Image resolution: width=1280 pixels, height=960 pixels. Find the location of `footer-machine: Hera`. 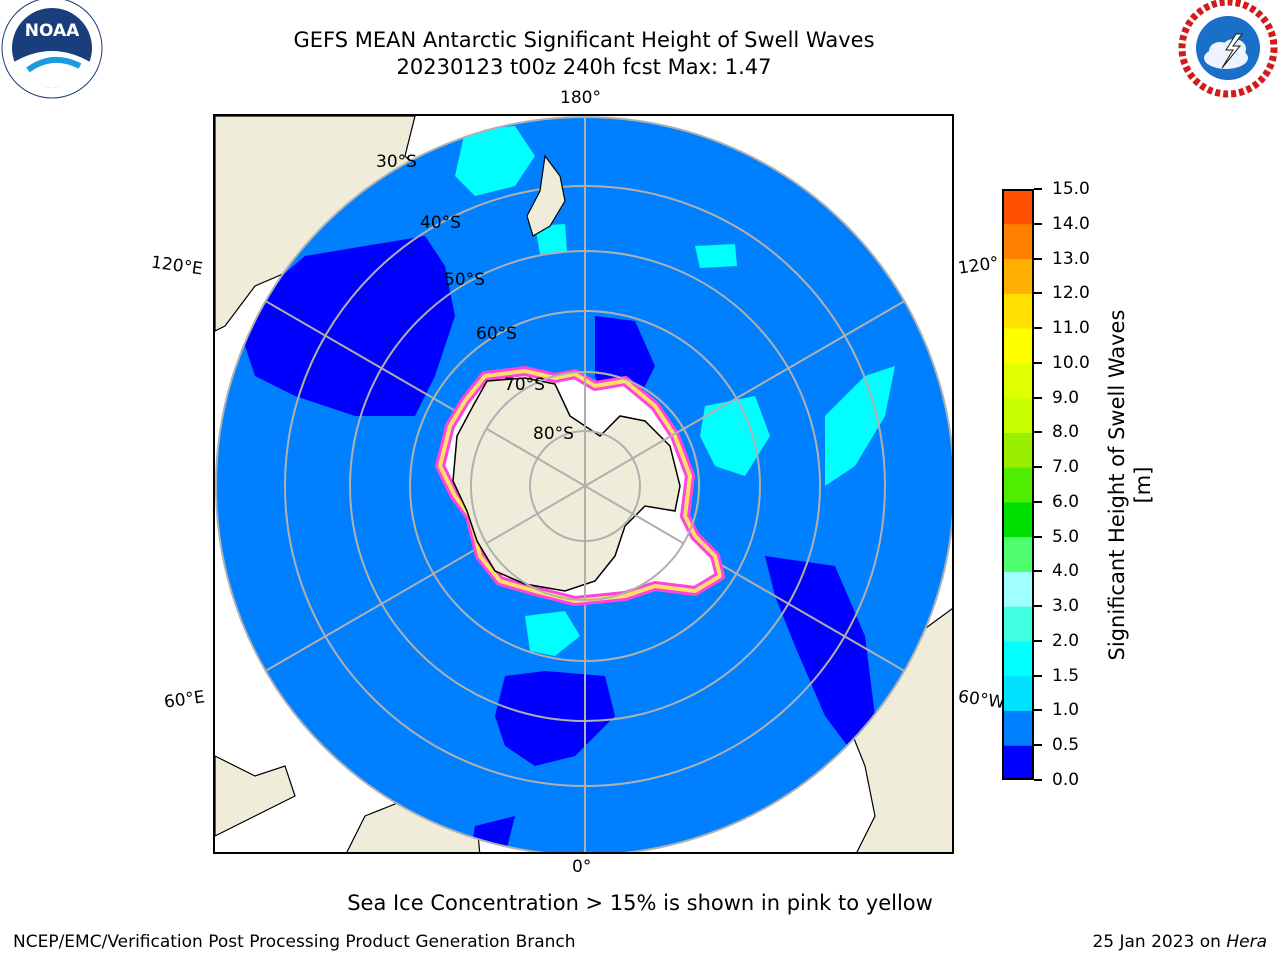

footer-machine: Hera is located at coordinates (1246, 942).